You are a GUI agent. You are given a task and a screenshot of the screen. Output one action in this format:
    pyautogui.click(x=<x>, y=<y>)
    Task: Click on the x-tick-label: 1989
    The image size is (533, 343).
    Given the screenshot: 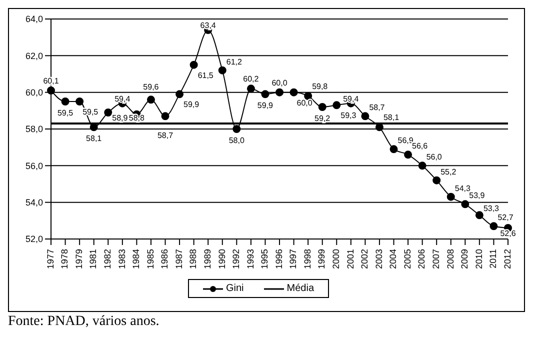 What is the action you would take?
    pyautogui.click(x=207, y=259)
    